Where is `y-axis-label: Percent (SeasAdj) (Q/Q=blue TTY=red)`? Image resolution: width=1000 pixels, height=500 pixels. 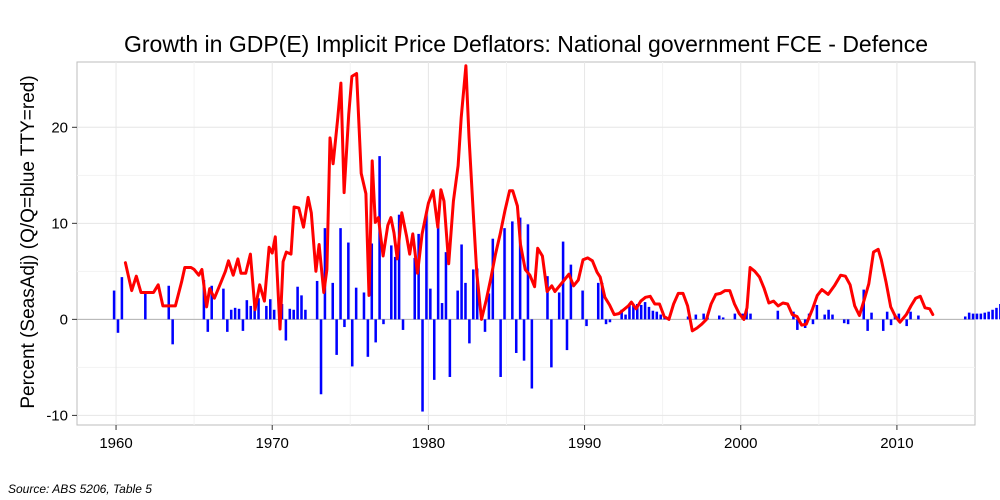 y-axis-label: Percent (SeasAdj) (Q/Q=blue TTY=red) is located at coordinates (28, 241).